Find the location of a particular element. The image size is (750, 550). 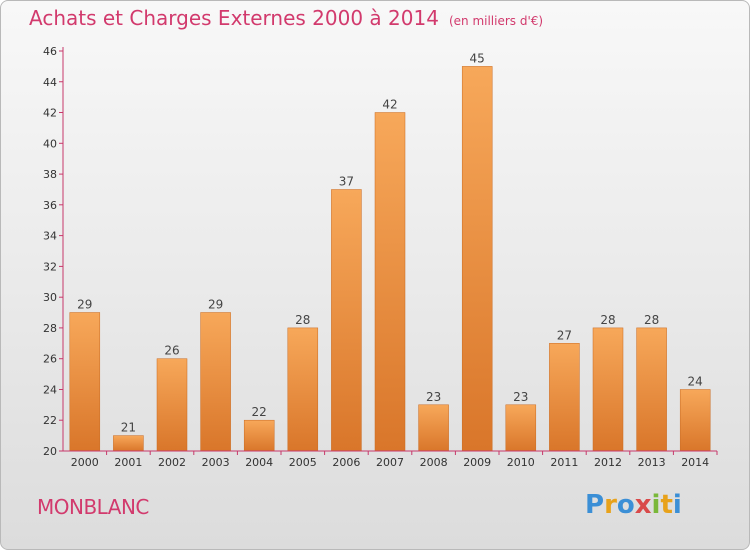

x-tick-label-2003: 2003 is located at coordinates (216, 462).